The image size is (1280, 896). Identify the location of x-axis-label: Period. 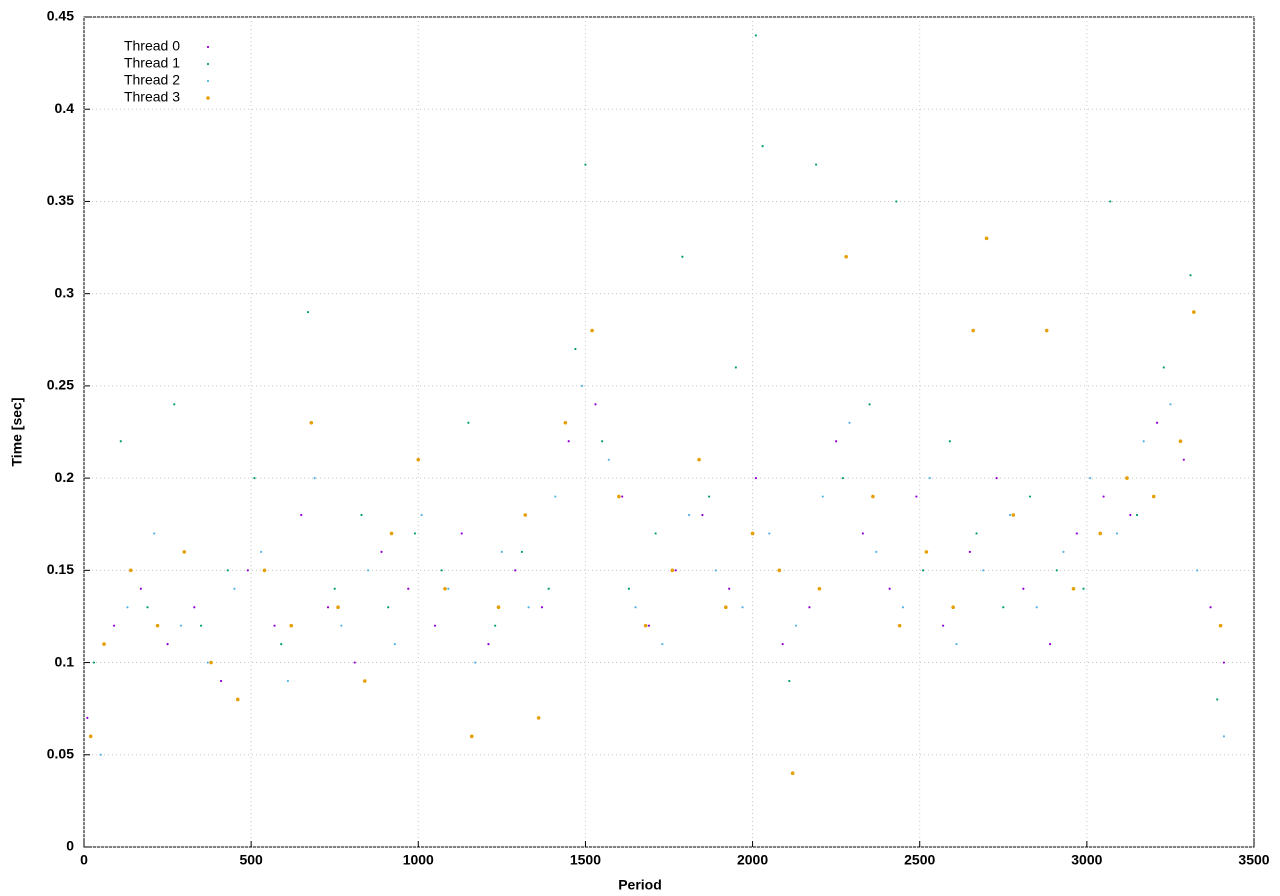
(640, 885).